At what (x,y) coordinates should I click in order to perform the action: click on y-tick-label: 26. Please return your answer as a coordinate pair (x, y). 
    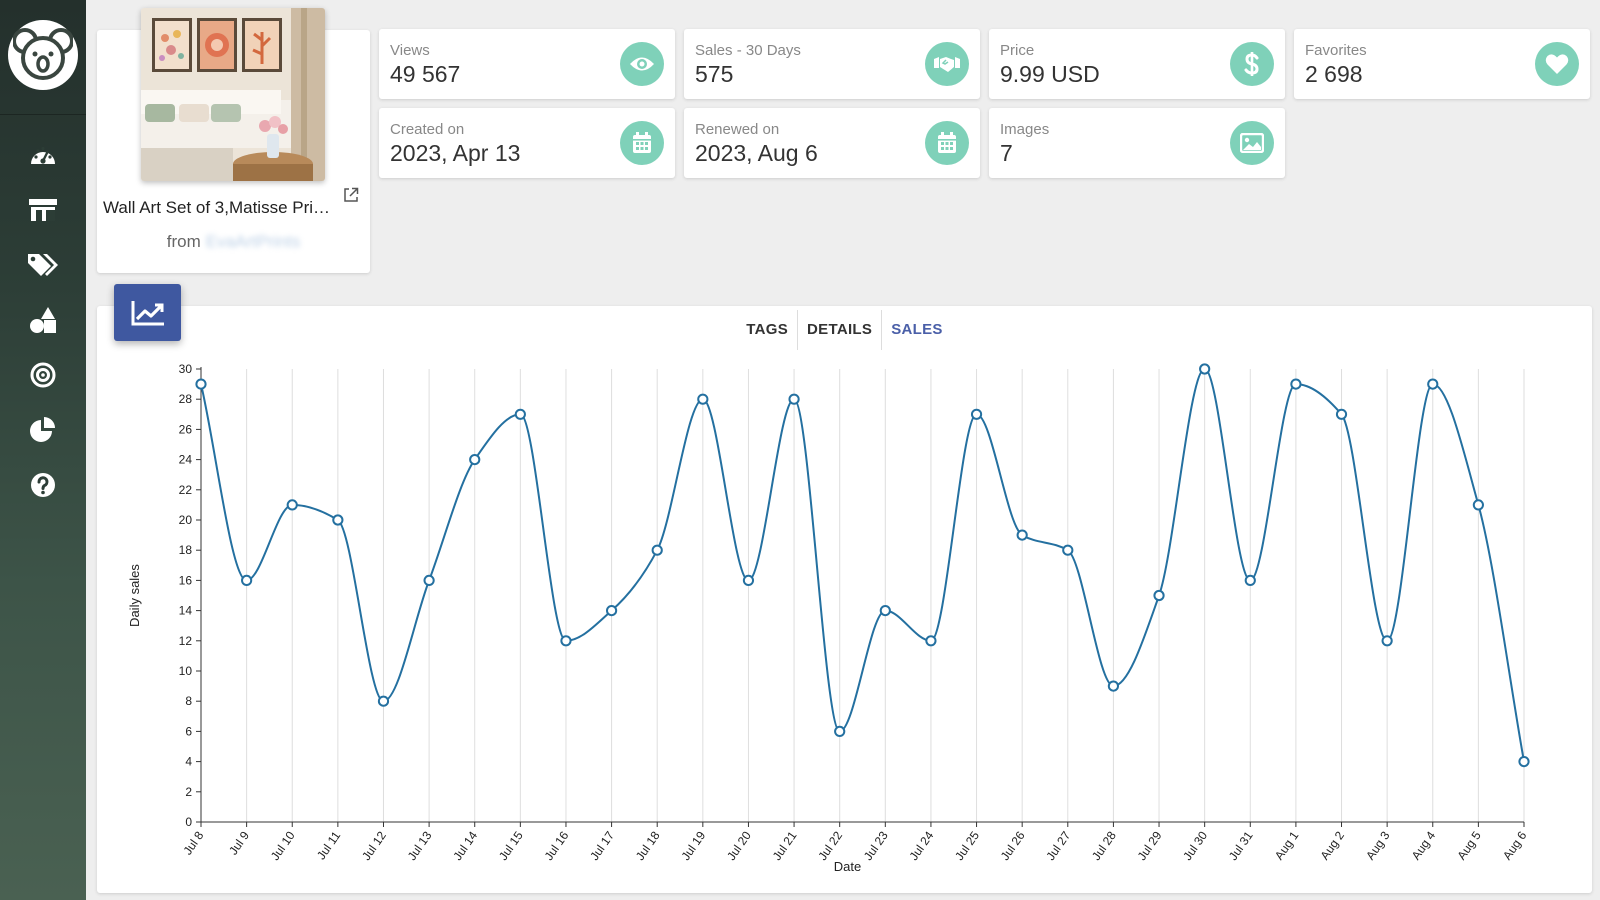
    Looking at the image, I should click on (186, 429).